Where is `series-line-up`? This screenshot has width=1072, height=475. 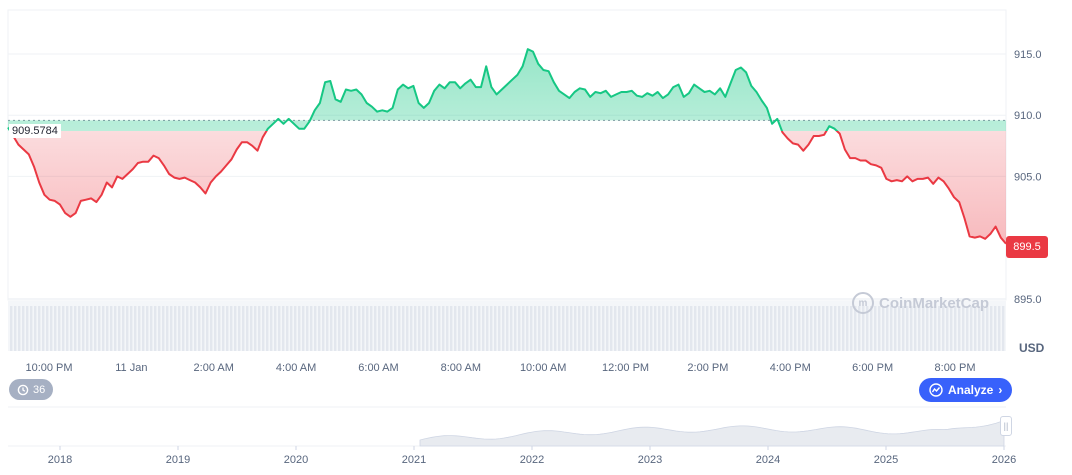 series-line-up is located at coordinates (423, 89).